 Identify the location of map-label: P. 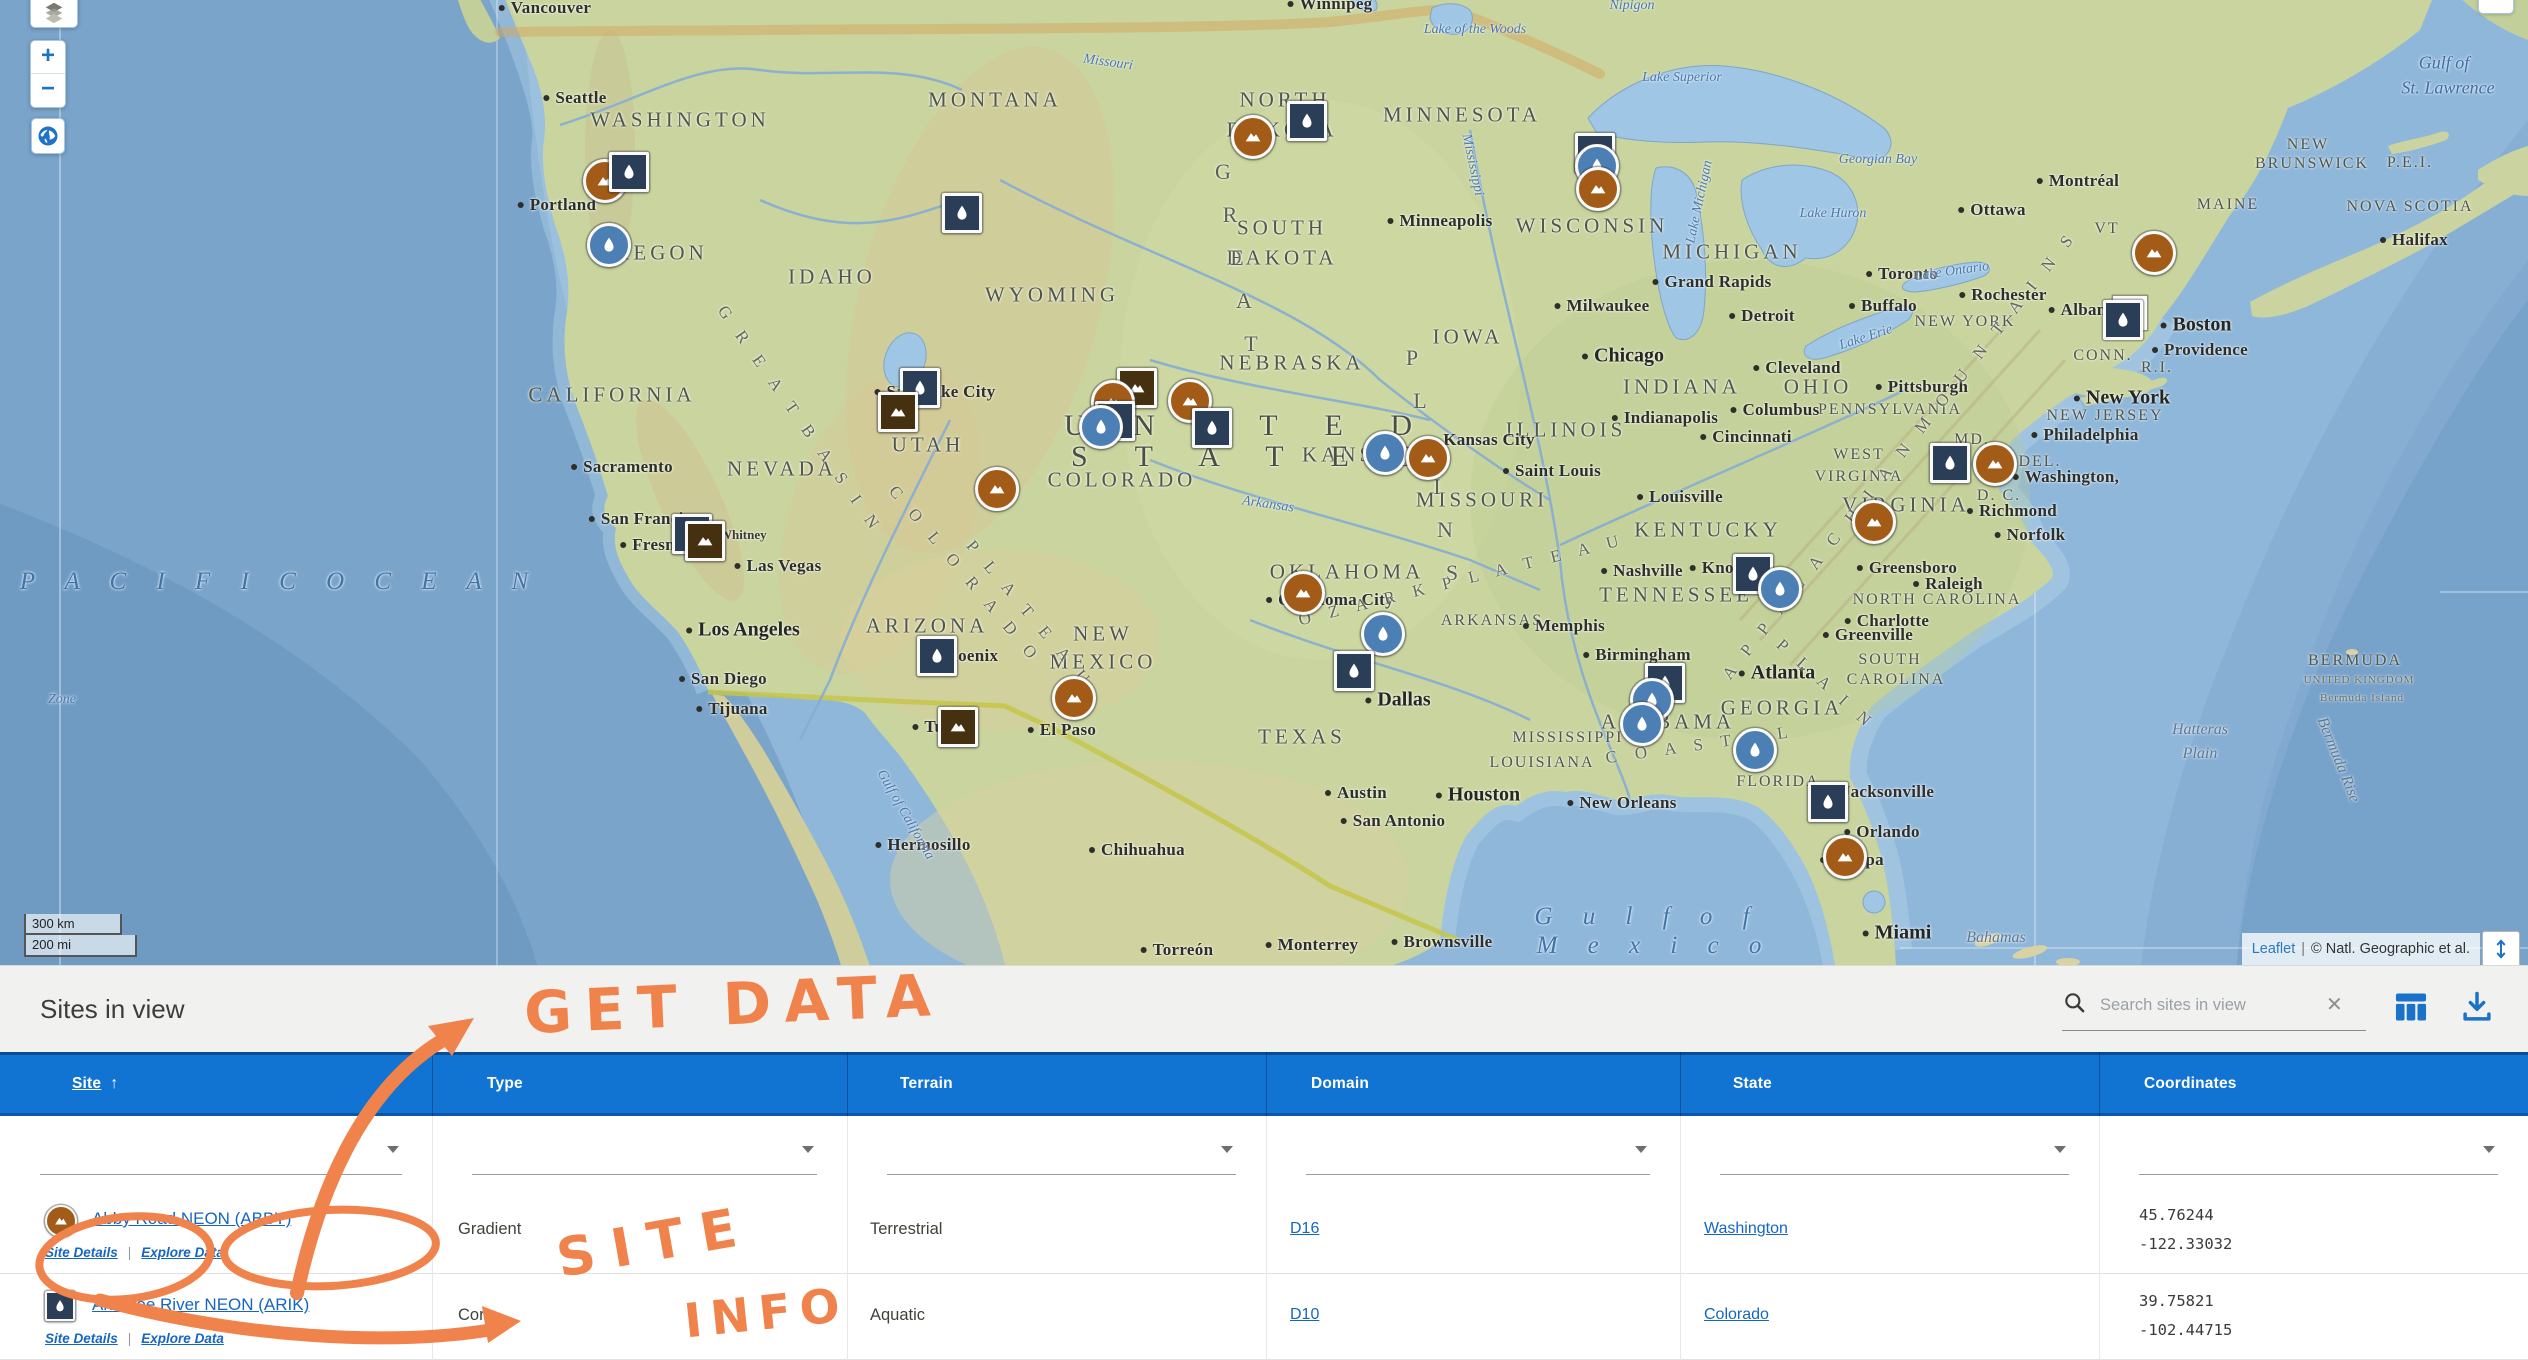
(1413, 357).